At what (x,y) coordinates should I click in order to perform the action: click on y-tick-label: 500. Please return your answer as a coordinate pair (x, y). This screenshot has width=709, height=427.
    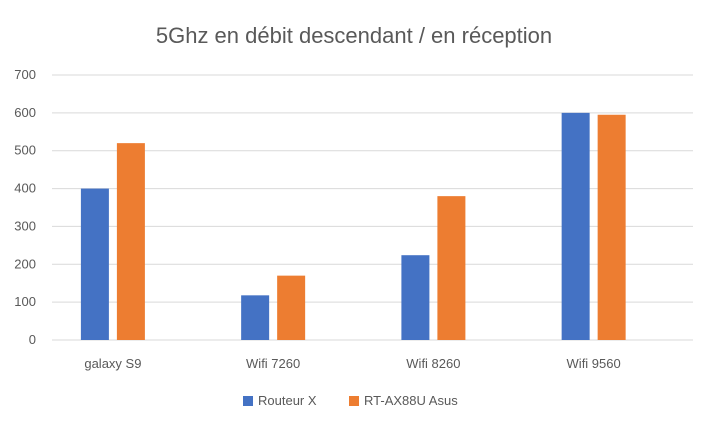
    Looking at the image, I should click on (25, 150).